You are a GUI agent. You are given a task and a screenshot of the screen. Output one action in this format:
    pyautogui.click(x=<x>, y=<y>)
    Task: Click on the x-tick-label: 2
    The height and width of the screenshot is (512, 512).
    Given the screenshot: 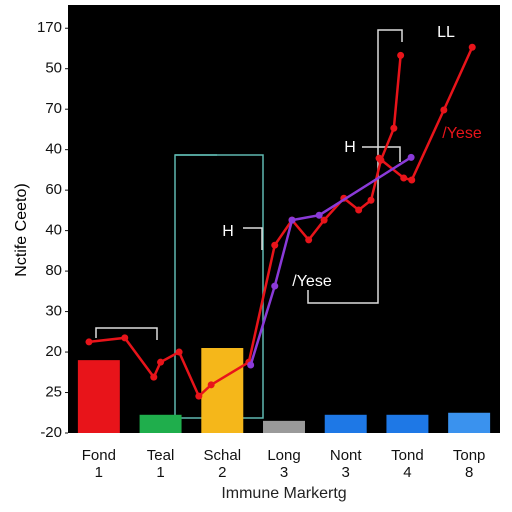 What is the action you would take?
    pyautogui.click(x=222, y=472)
    